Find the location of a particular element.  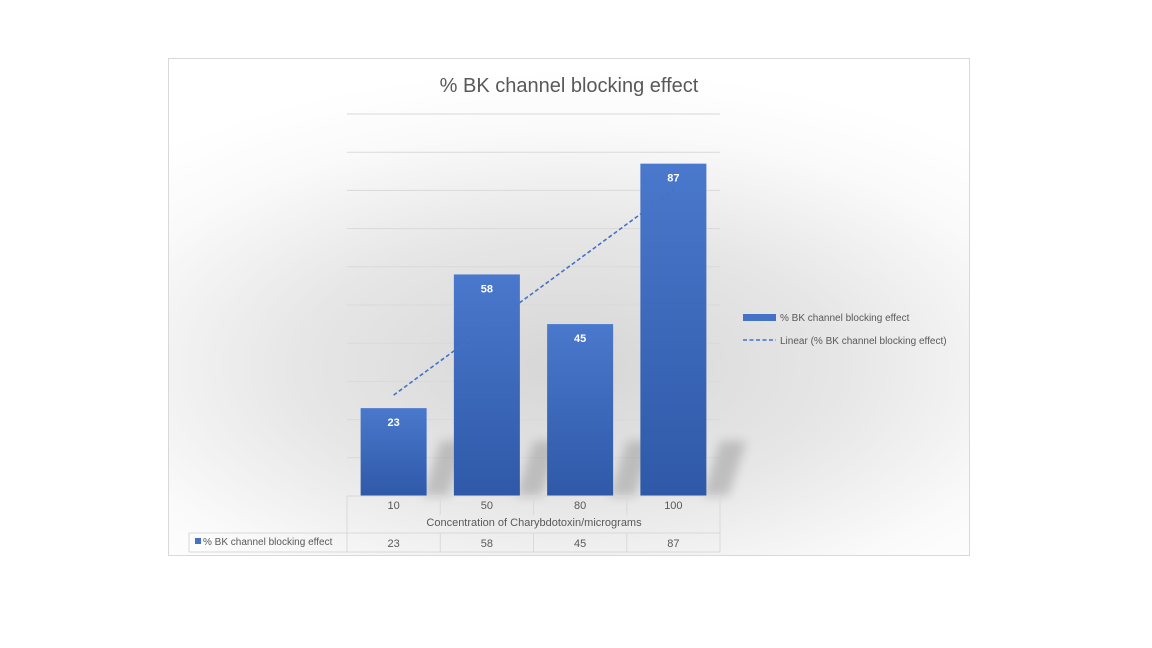

table-legend-key is located at coordinates (198, 541).